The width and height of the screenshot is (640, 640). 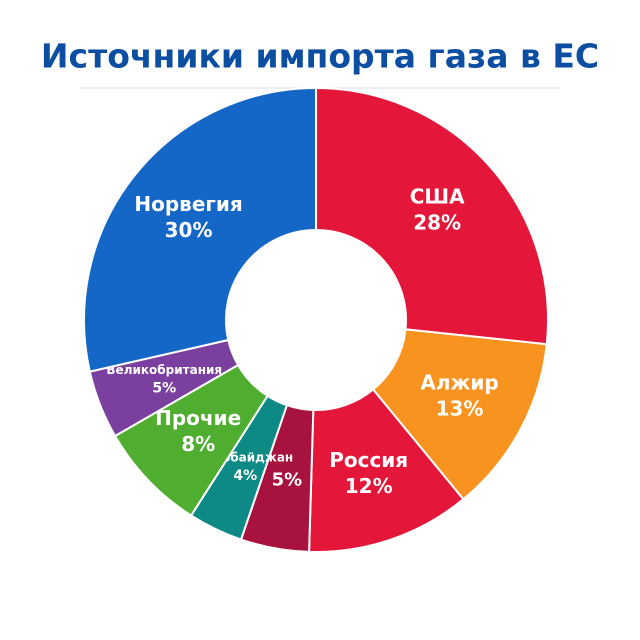 What do you see at coordinates (188, 204) in the screenshot?
I see `segment-label: Норвегия` at bounding box center [188, 204].